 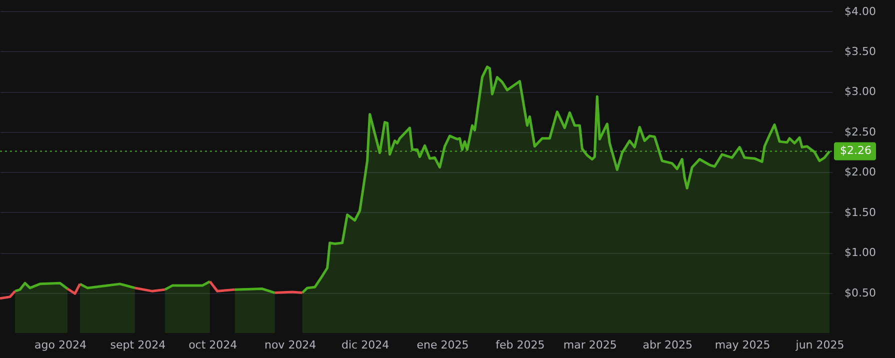 I want to click on y-tick-label: $2.50, so click(x=860, y=131).